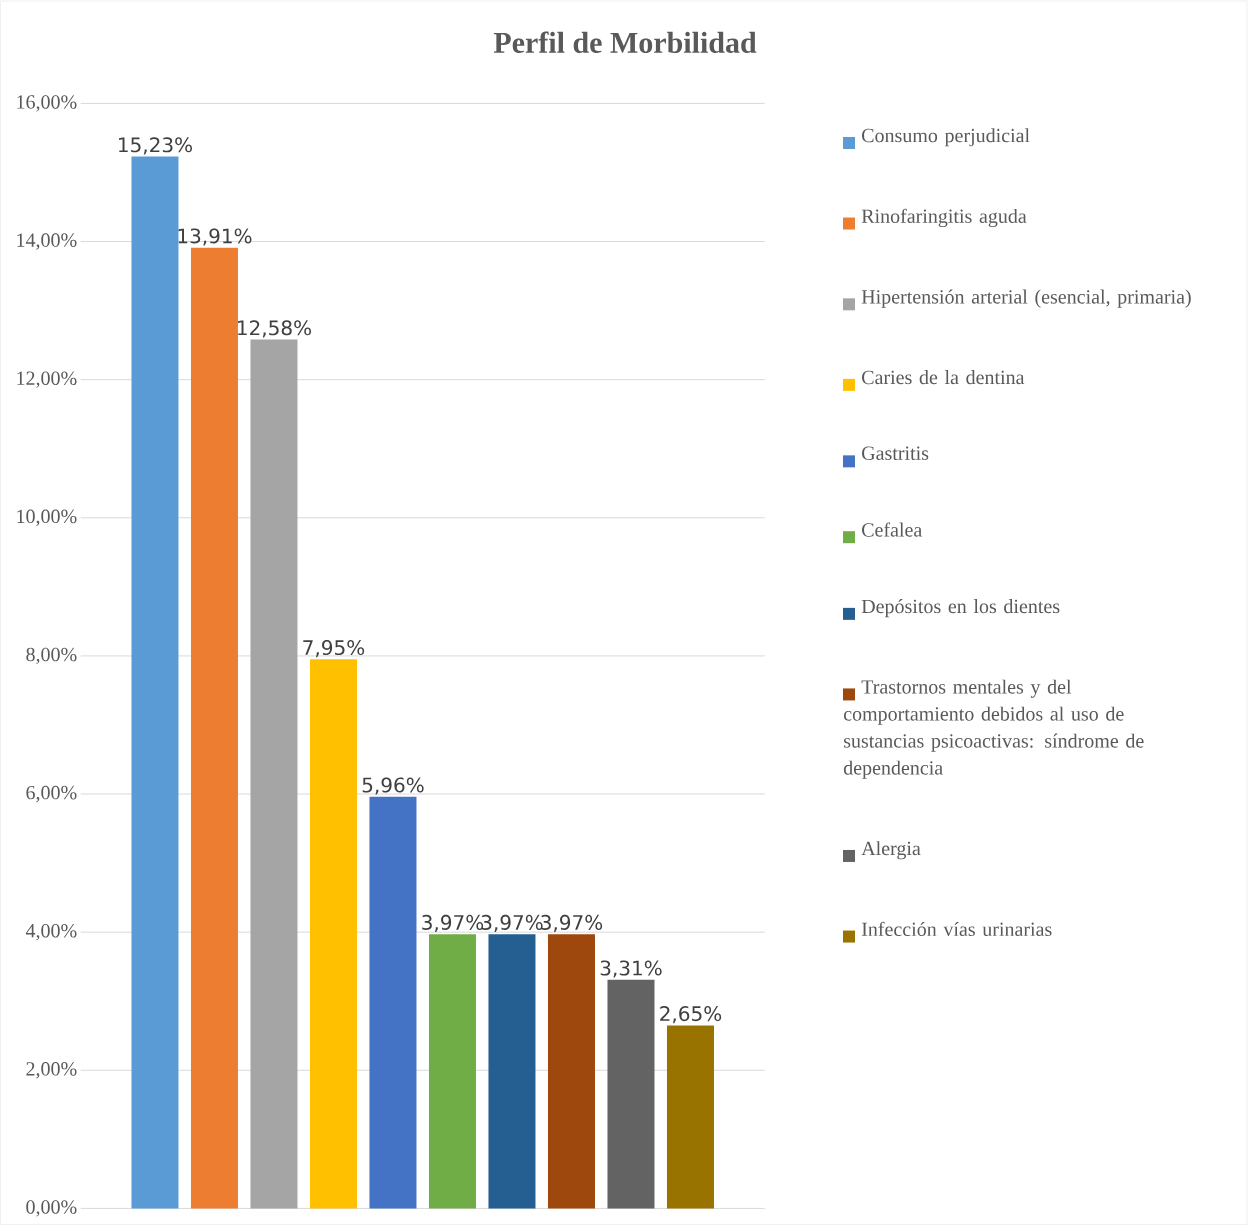 The width and height of the screenshot is (1248, 1225). Describe the element at coordinates (215, 237) in the screenshot. I see `data-label: 13,91%` at that location.